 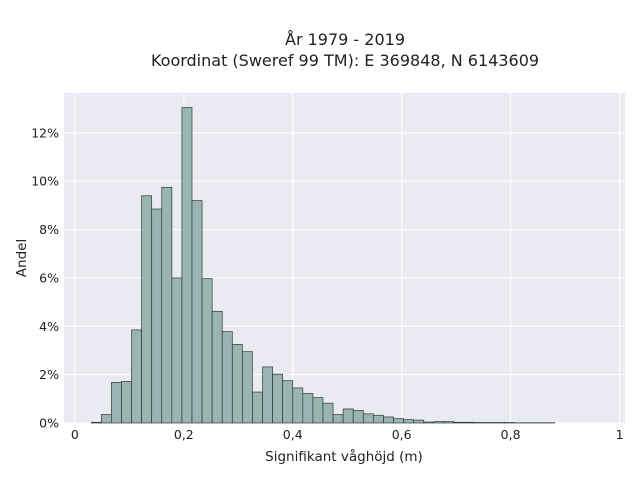 What do you see at coordinates (49, 229) in the screenshot?
I see `y-tick-label-4: 8%` at bounding box center [49, 229].